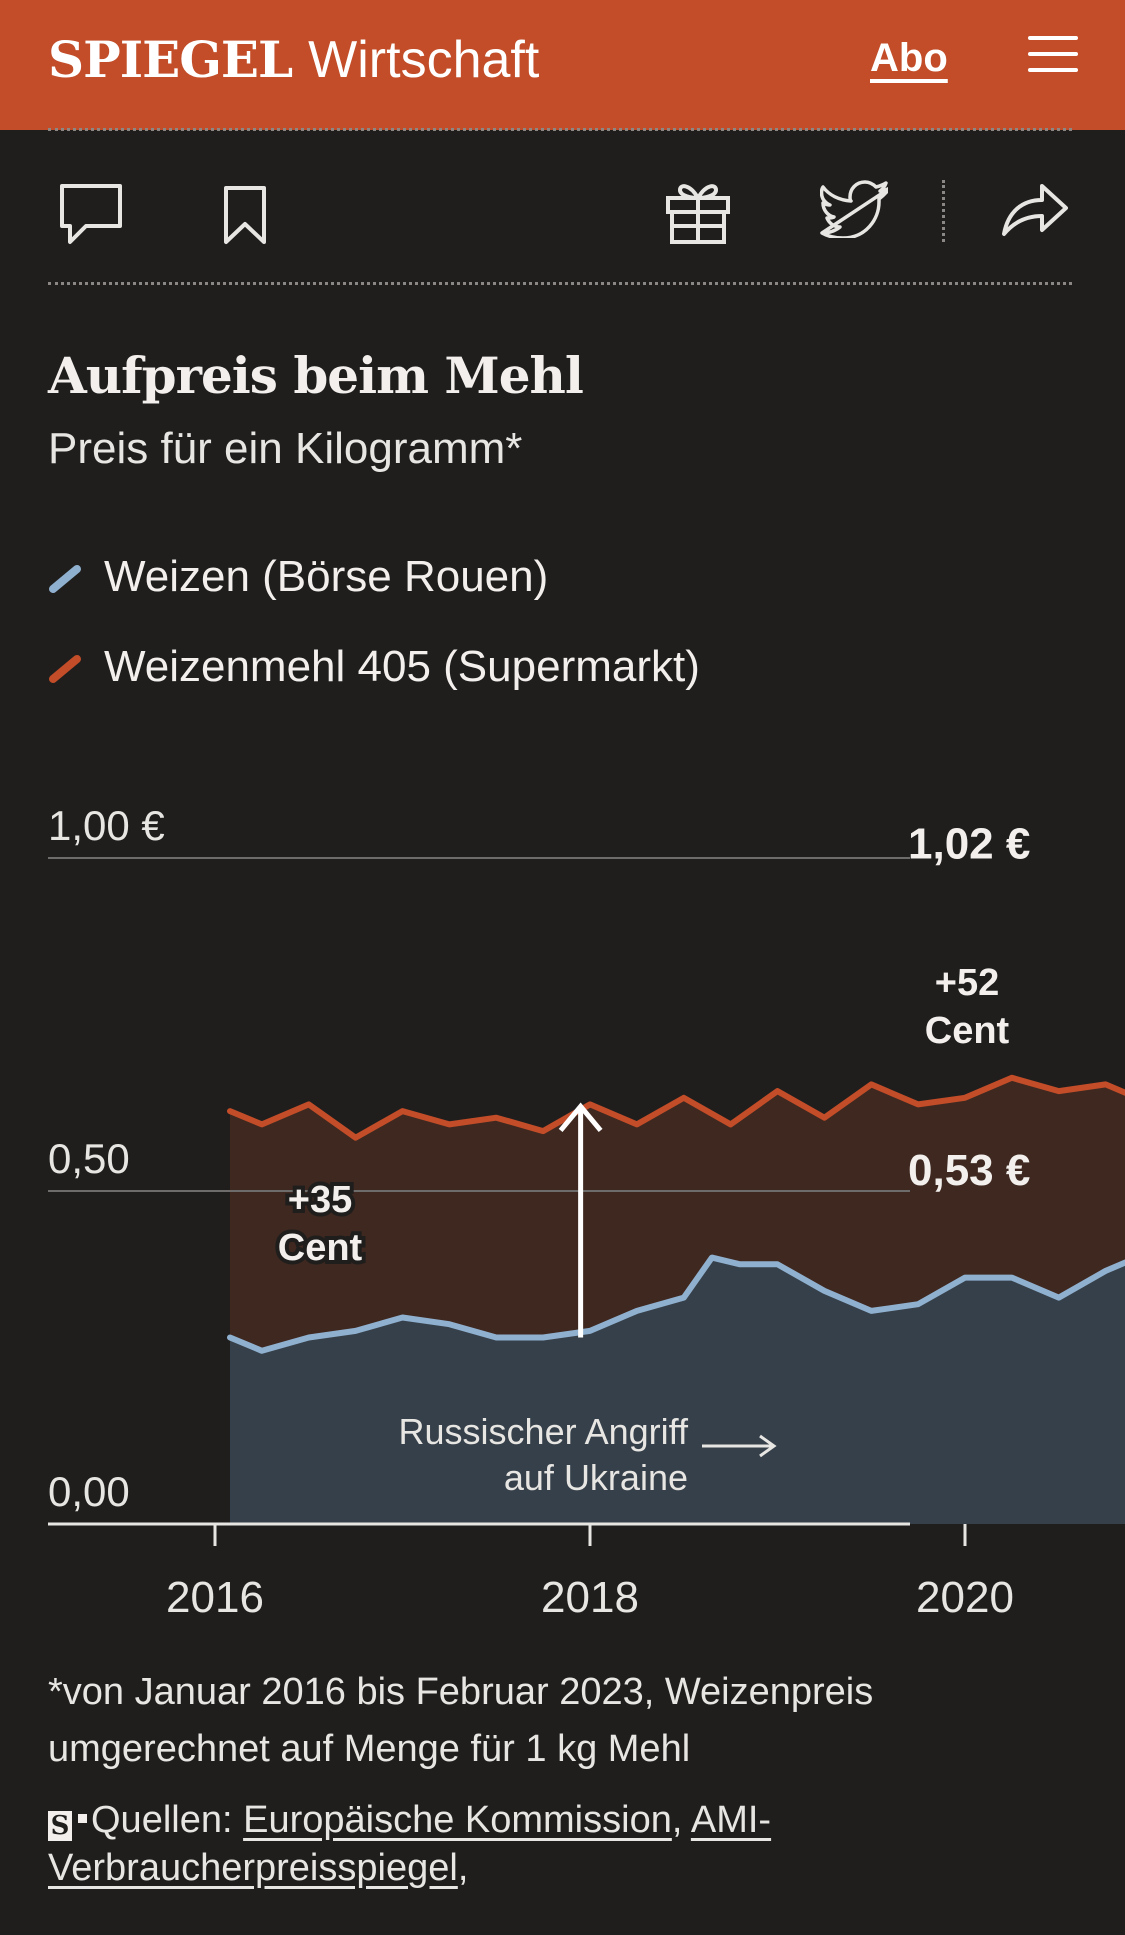  I want to click on divider-toolbar, so click(560, 283).